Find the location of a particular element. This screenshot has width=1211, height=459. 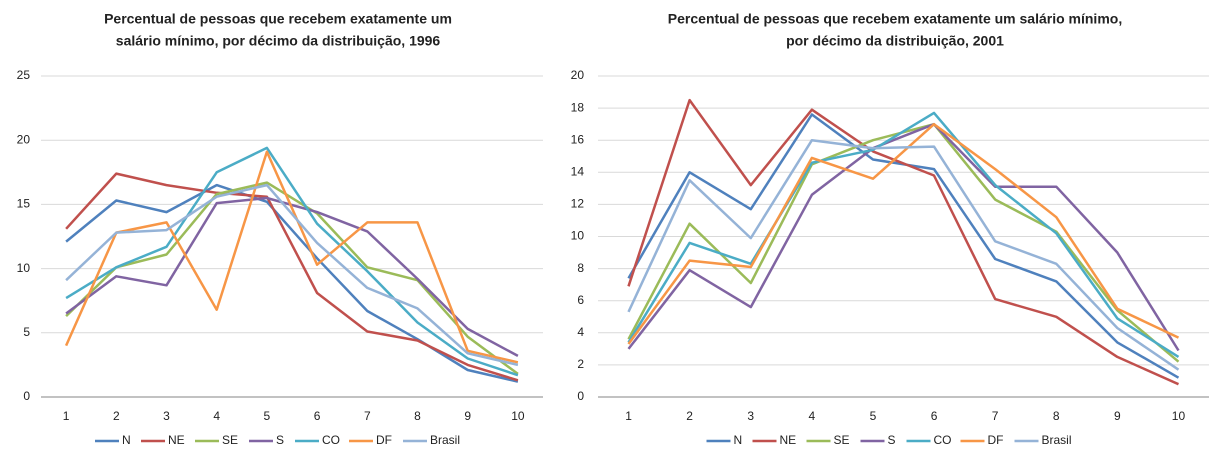

chart-title: por décimo da distribuição, 2001 is located at coordinates (895, 41).